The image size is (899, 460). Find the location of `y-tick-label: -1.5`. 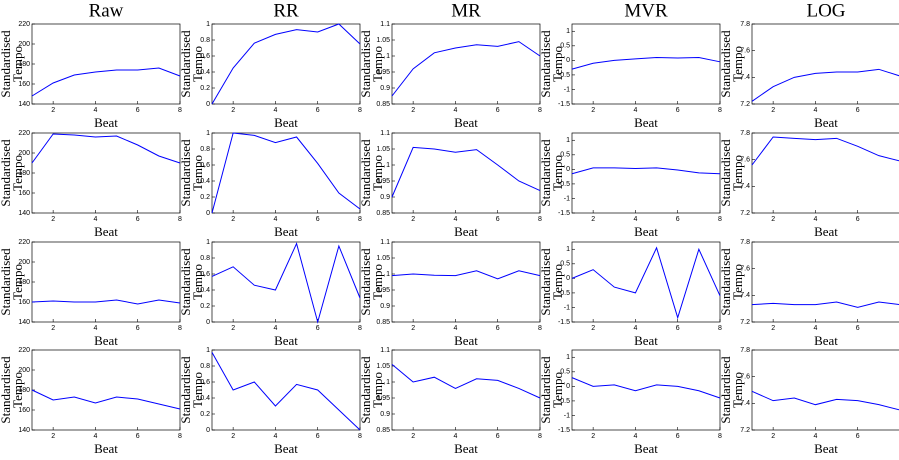

y-tick-label: -1.5 is located at coordinates (564, 104).